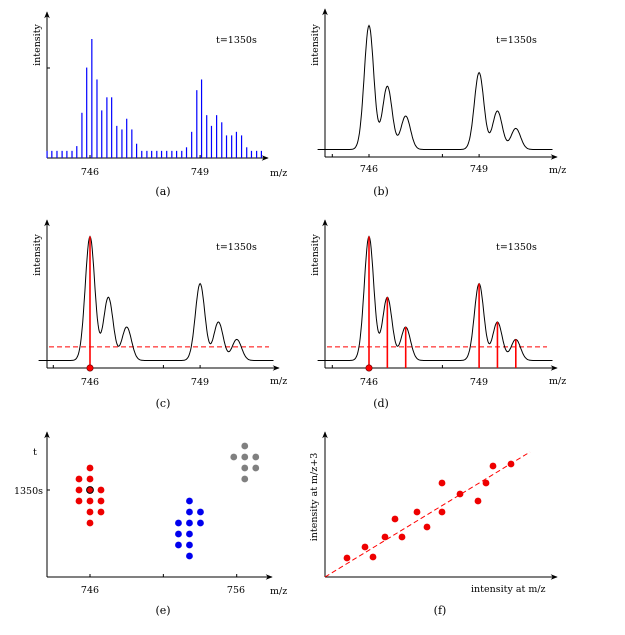  What do you see at coordinates (162, 610) in the screenshot?
I see `panel-caption: (e)` at bounding box center [162, 610].